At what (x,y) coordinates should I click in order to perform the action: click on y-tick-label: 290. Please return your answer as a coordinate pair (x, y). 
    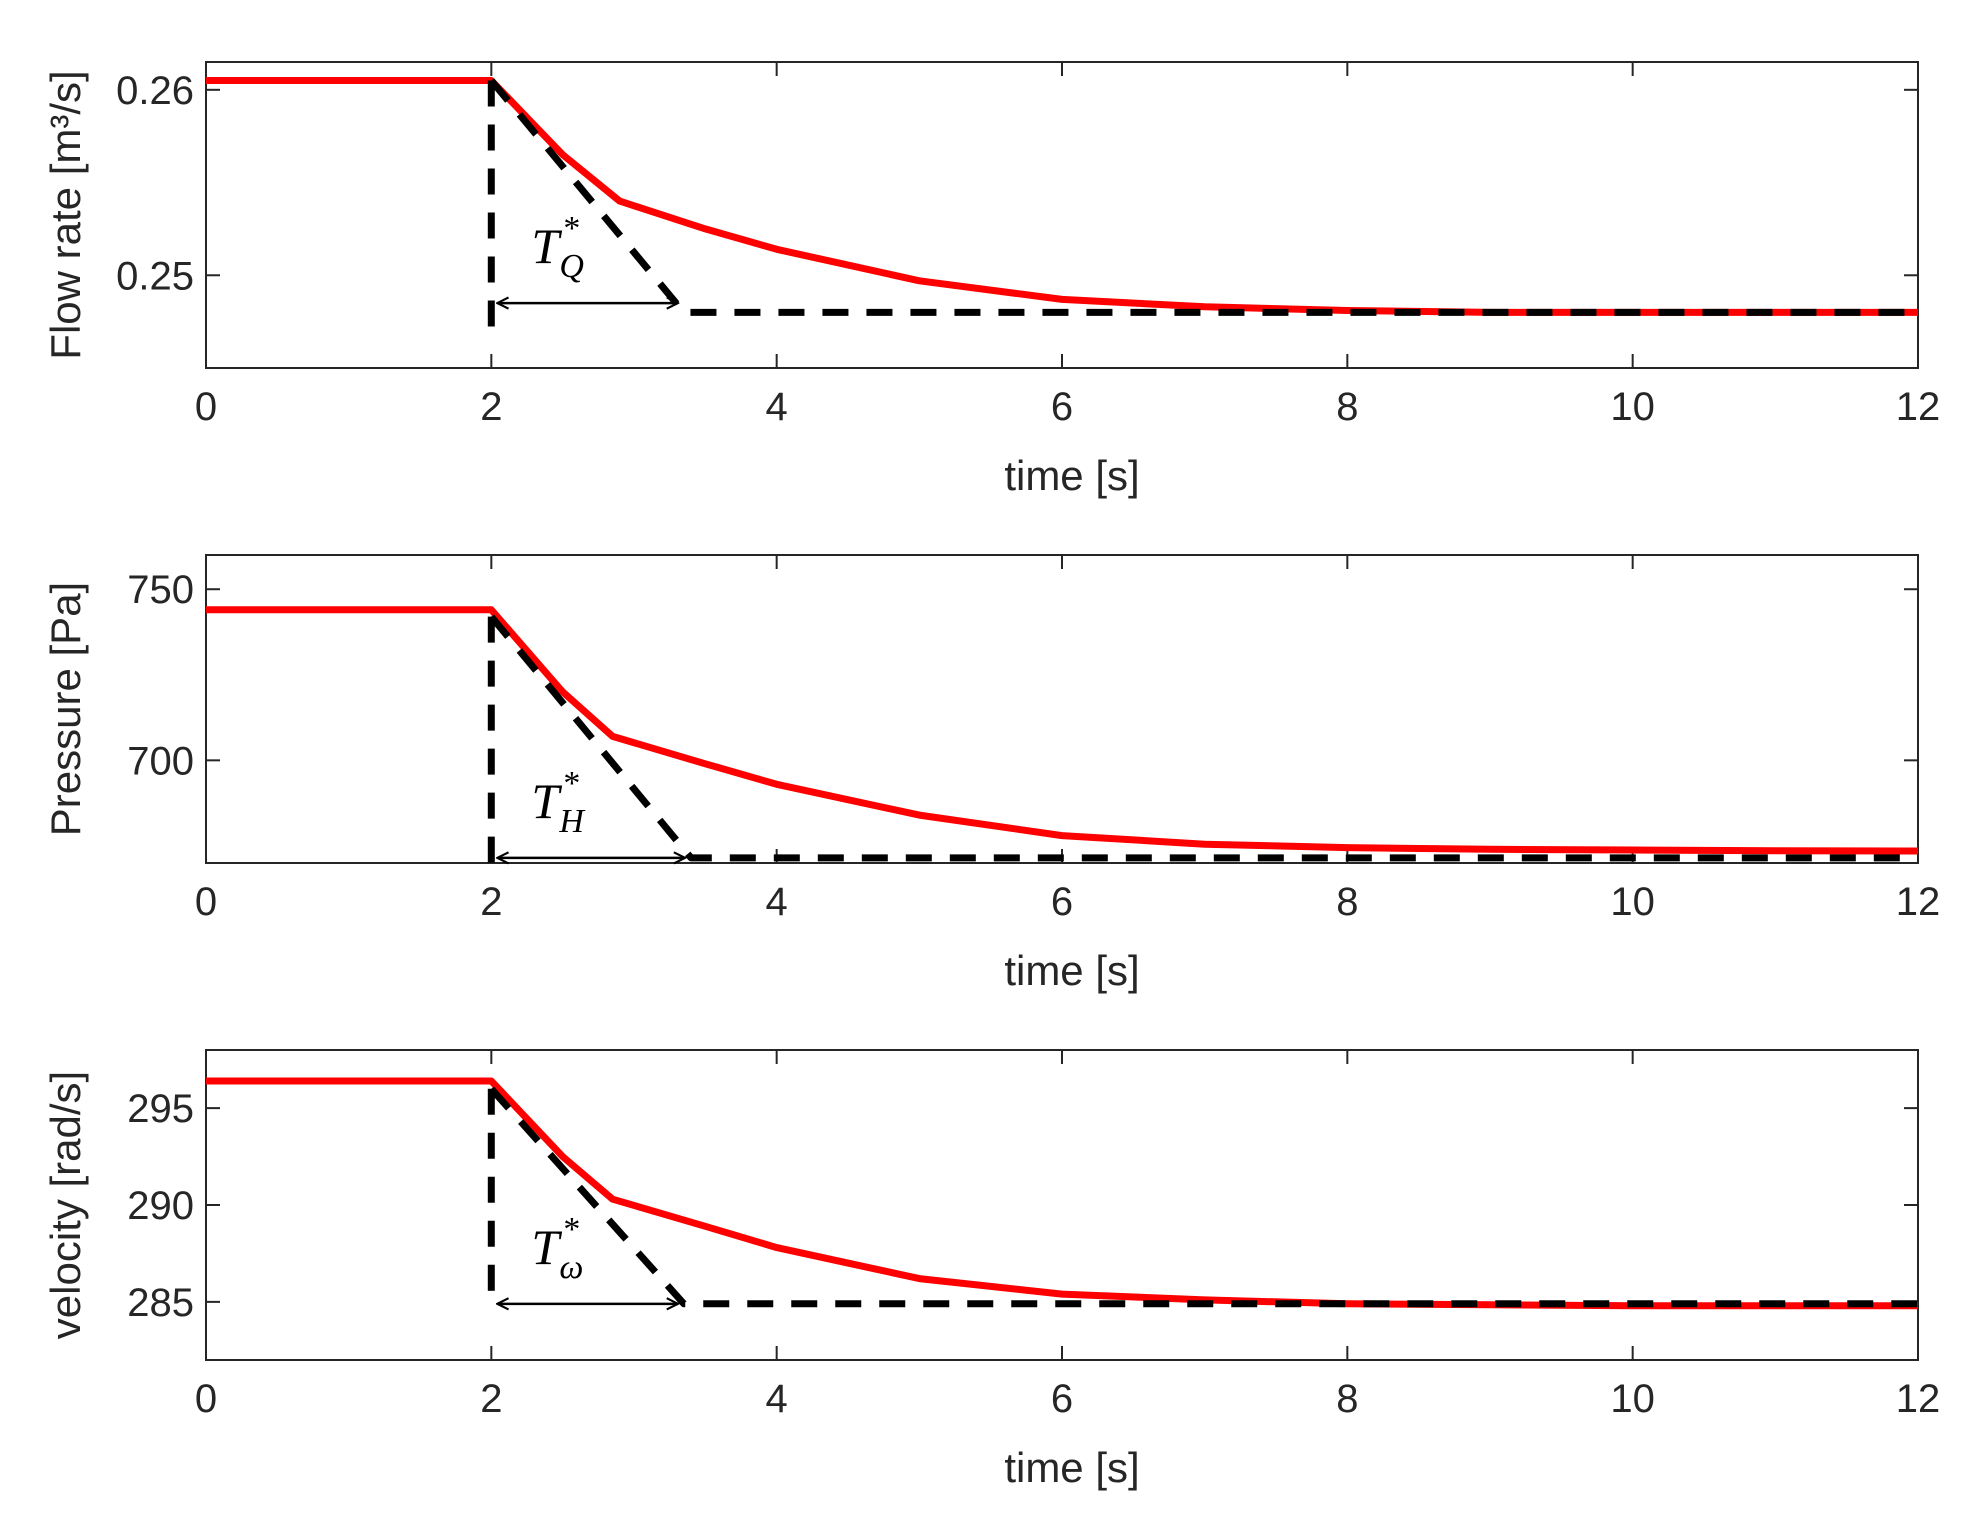
    Looking at the image, I should click on (160, 1206).